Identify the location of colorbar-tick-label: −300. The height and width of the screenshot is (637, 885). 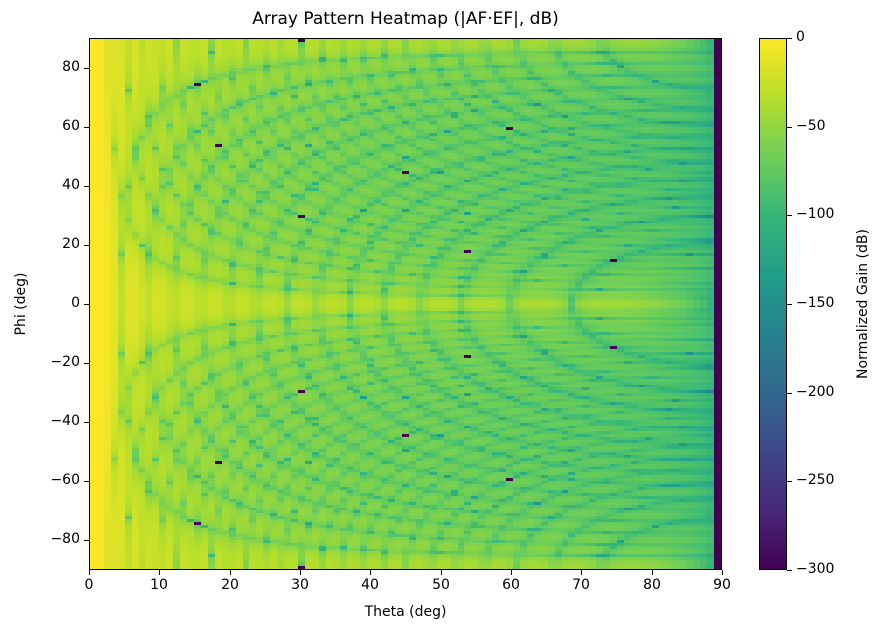
(815, 569).